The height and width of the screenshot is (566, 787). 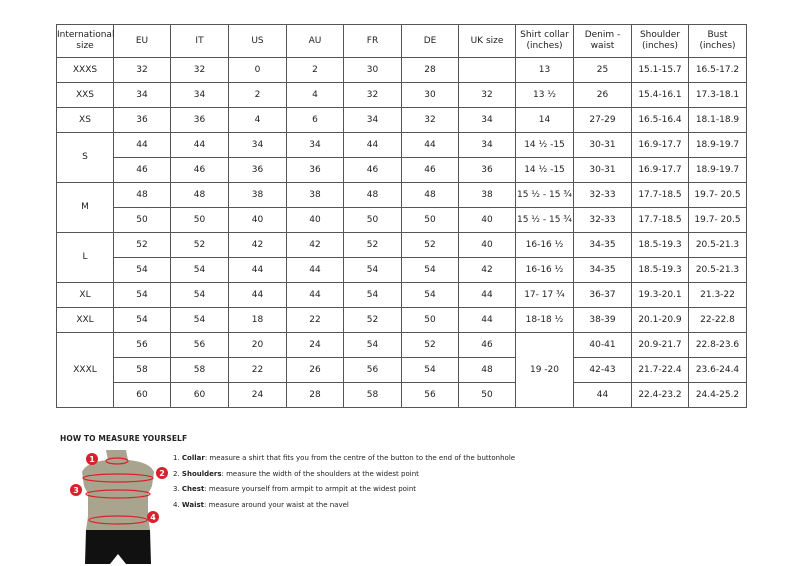 I want to click on table-cell: 22.4-23.2, so click(x=660, y=395).